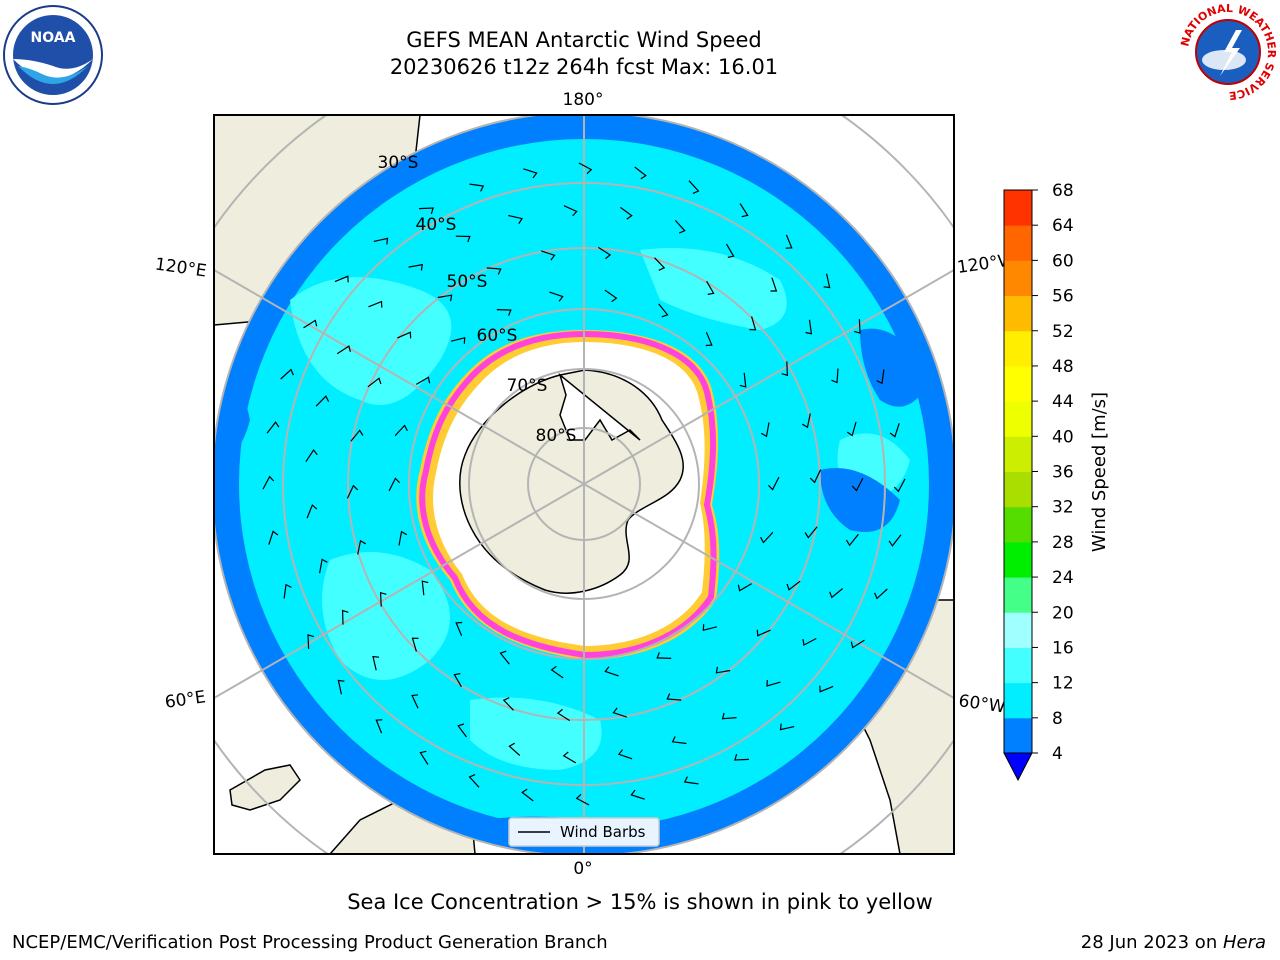 The image size is (1280, 960). What do you see at coordinates (1151, 942) in the screenshot?
I see `footer-date-text: 28 Jun 2023 on` at bounding box center [1151, 942].